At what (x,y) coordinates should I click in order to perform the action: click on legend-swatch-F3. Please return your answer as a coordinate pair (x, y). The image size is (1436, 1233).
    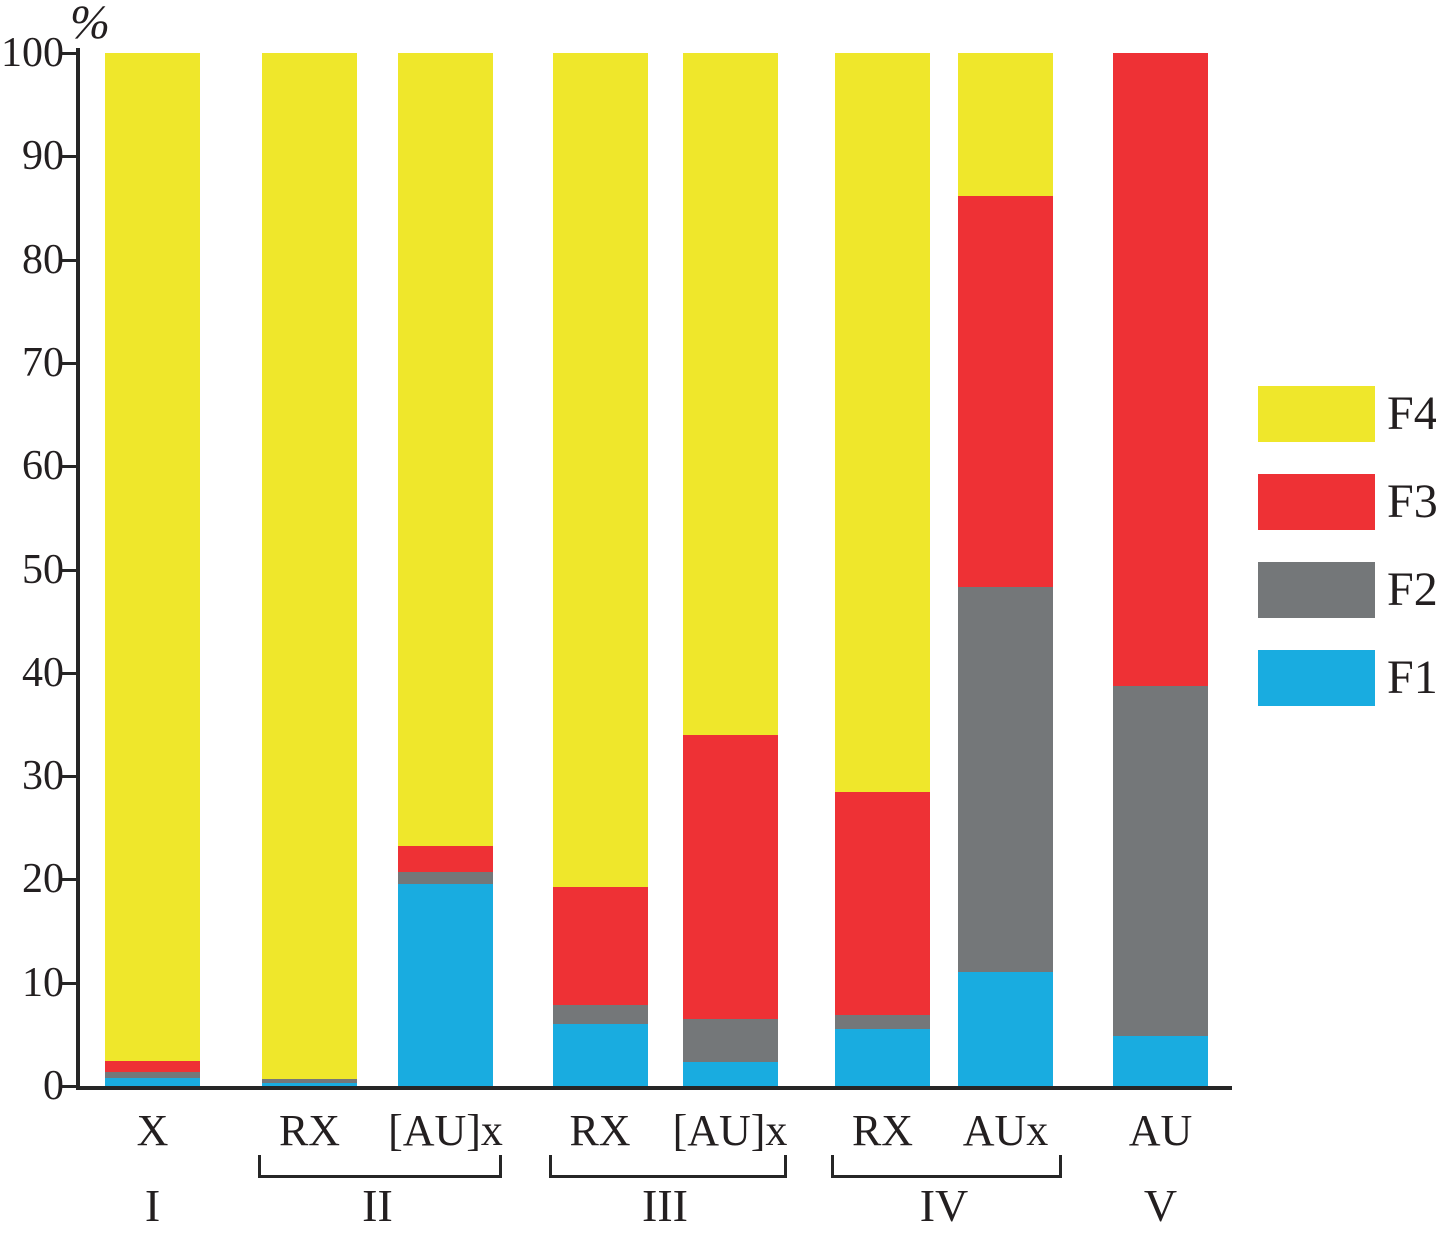
    Looking at the image, I should click on (1316, 502).